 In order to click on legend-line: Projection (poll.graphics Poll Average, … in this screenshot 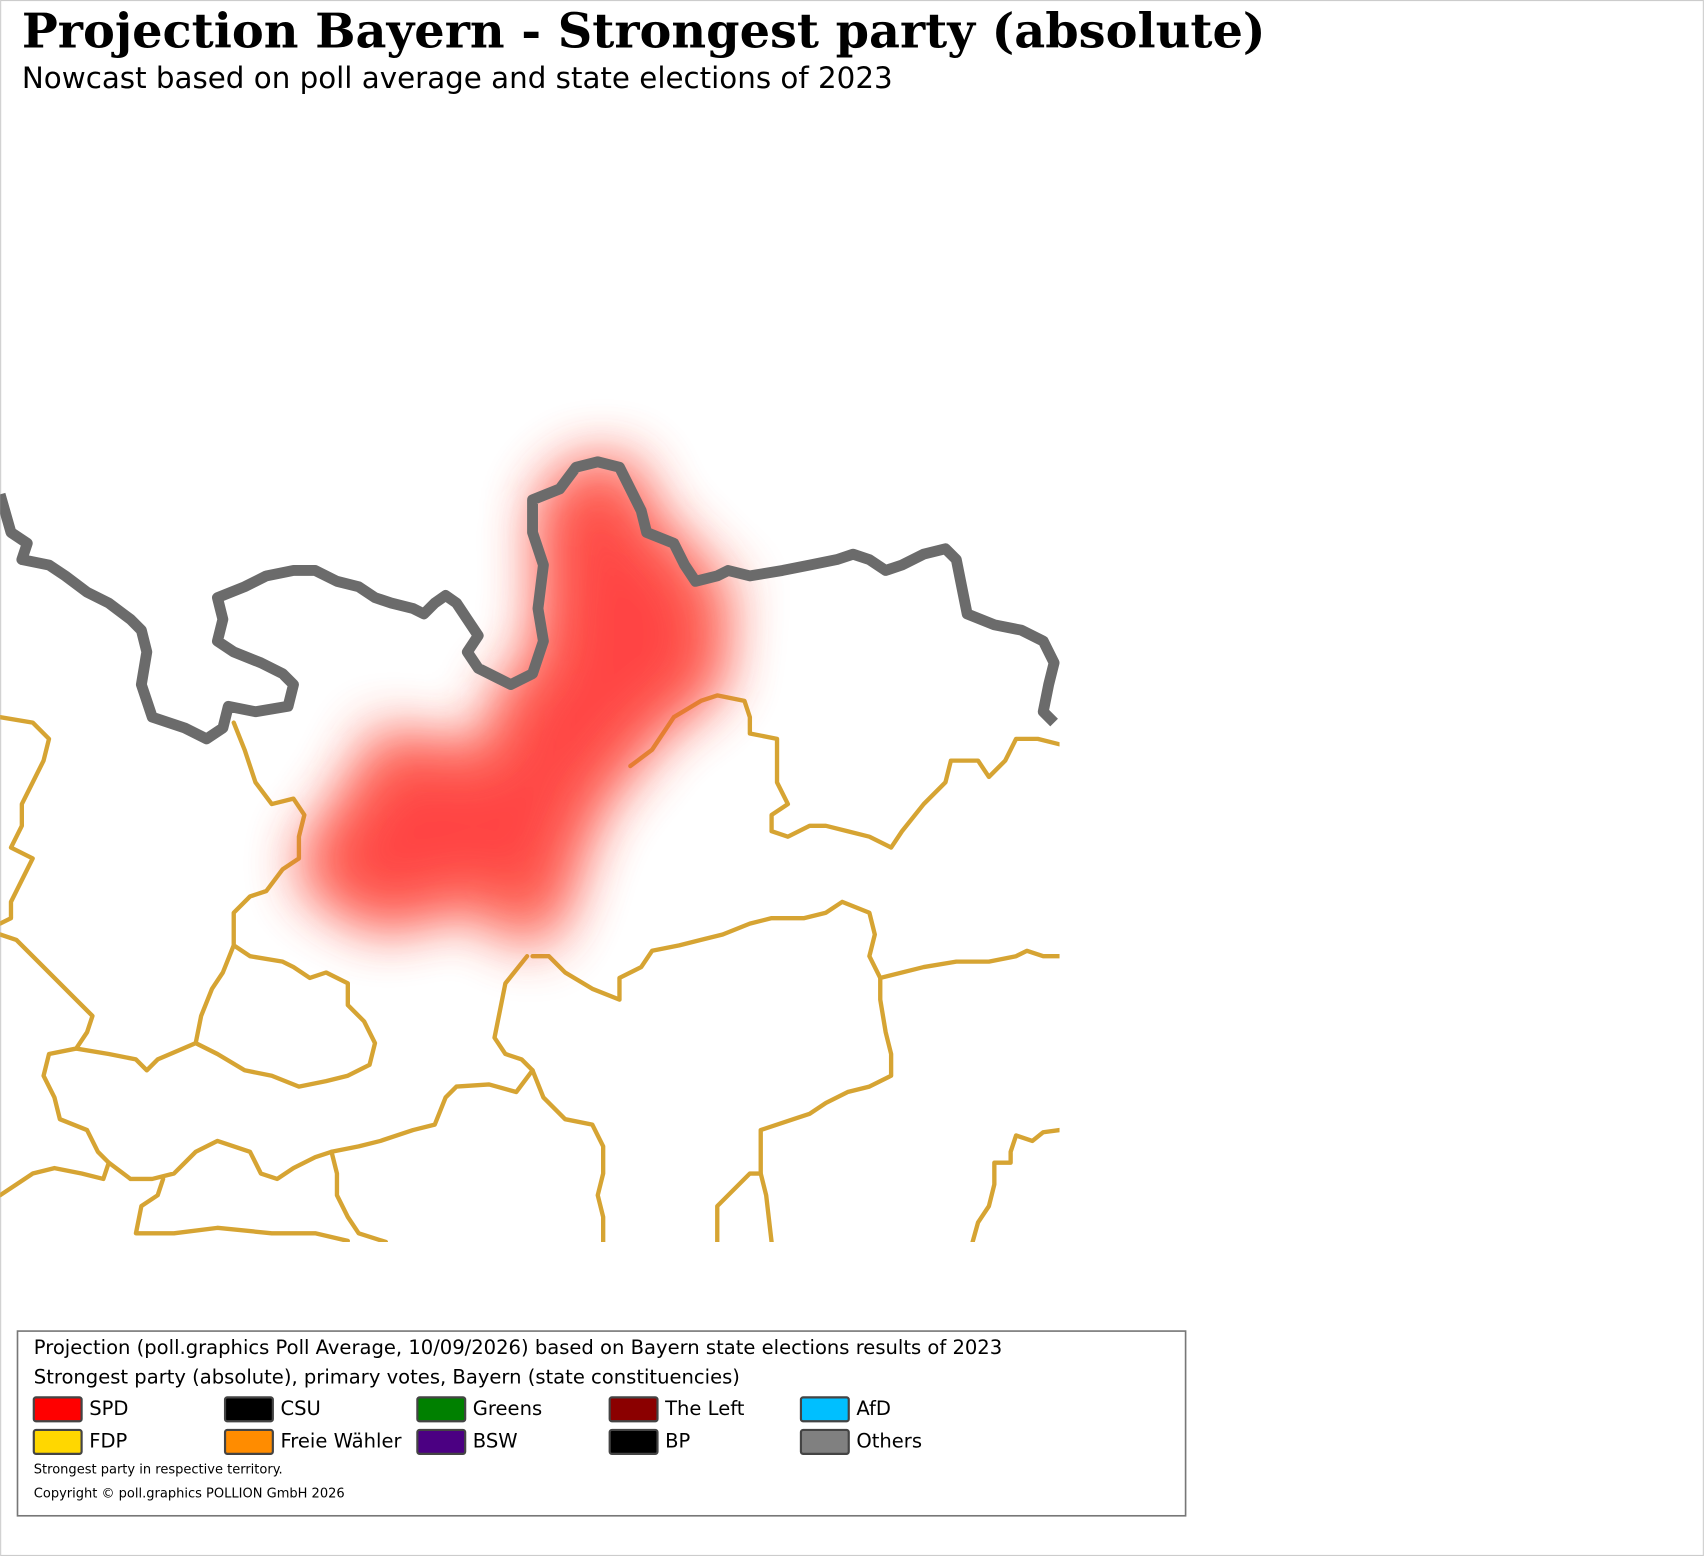, I will do `click(518, 1347)`.